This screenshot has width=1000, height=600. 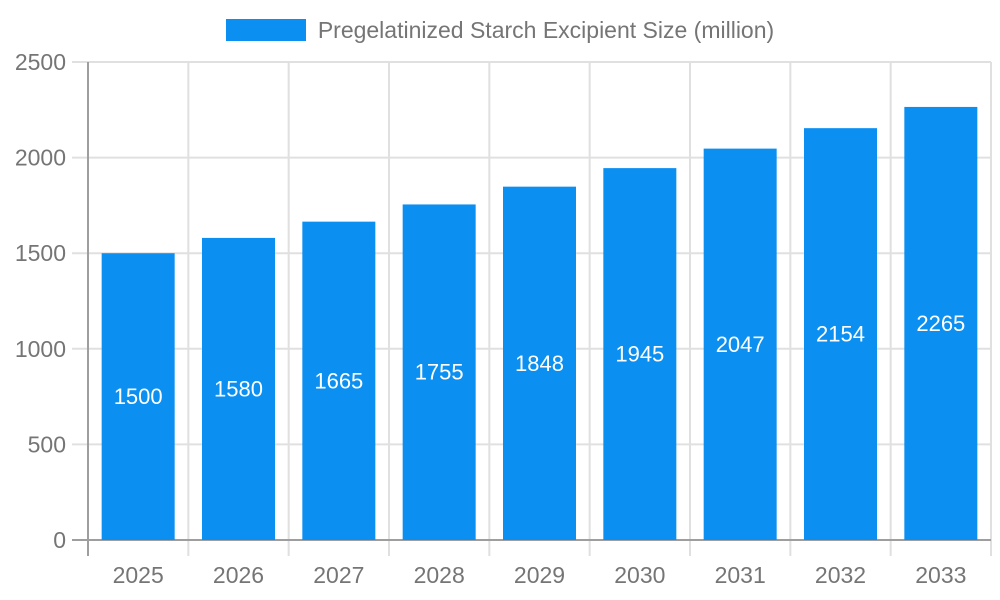 What do you see at coordinates (840, 575) in the screenshot?
I see `x-tick-label-2032: 2032` at bounding box center [840, 575].